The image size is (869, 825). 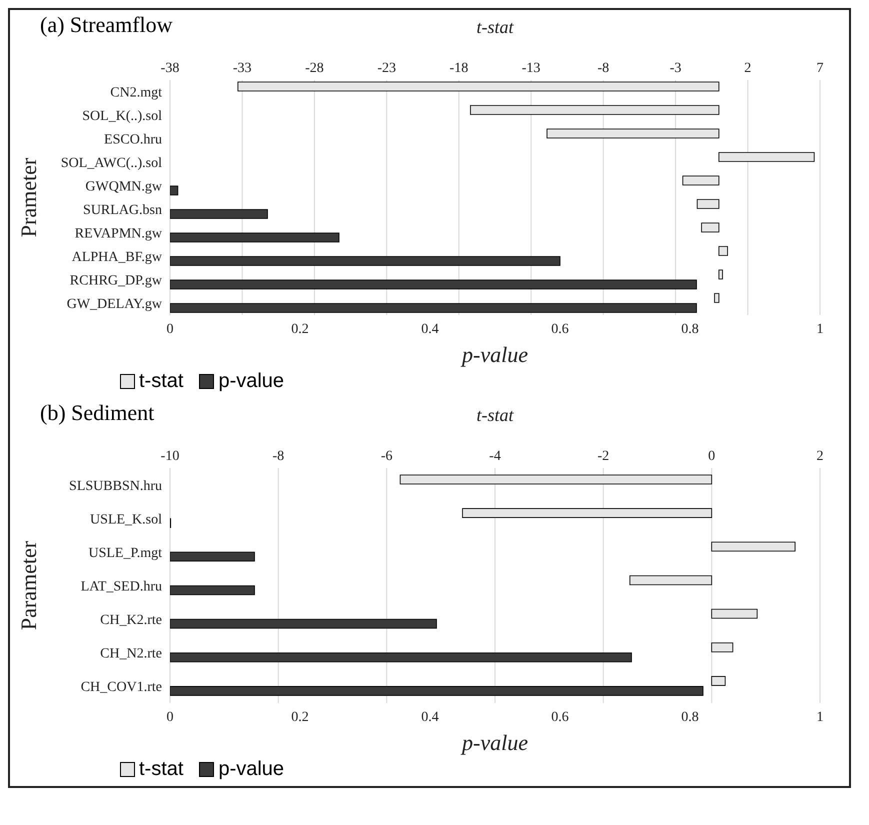 I want to click on y-tick-label: CH_K2.rte, so click(x=131, y=620).